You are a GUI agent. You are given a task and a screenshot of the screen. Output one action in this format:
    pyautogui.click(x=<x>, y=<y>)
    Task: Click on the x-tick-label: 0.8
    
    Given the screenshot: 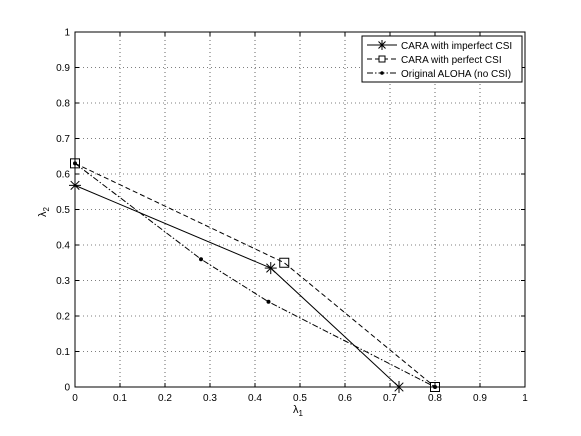 What is the action you would take?
    pyautogui.click(x=435, y=398)
    